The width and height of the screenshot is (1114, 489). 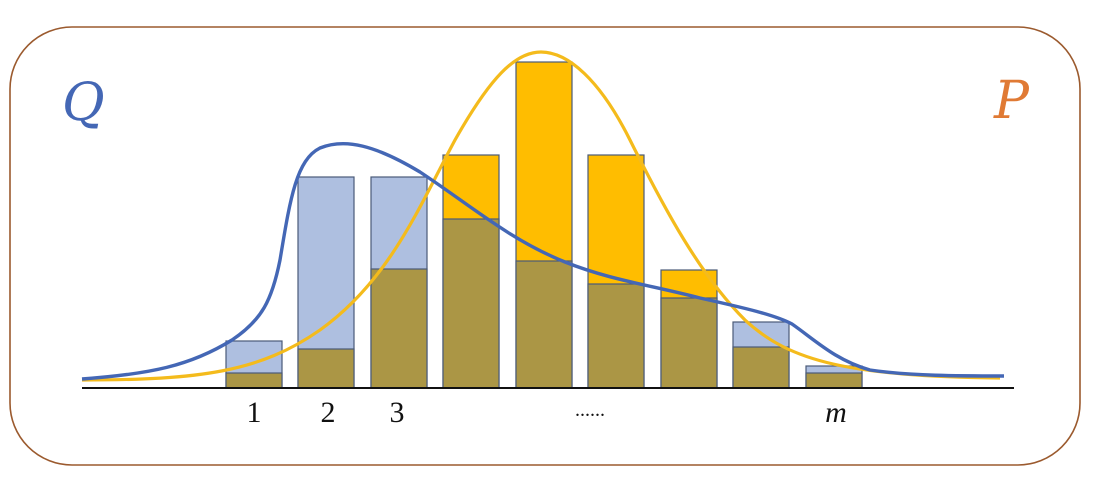 What do you see at coordinates (1011, 101) in the screenshot?
I see `p-distribution-label: P` at bounding box center [1011, 101].